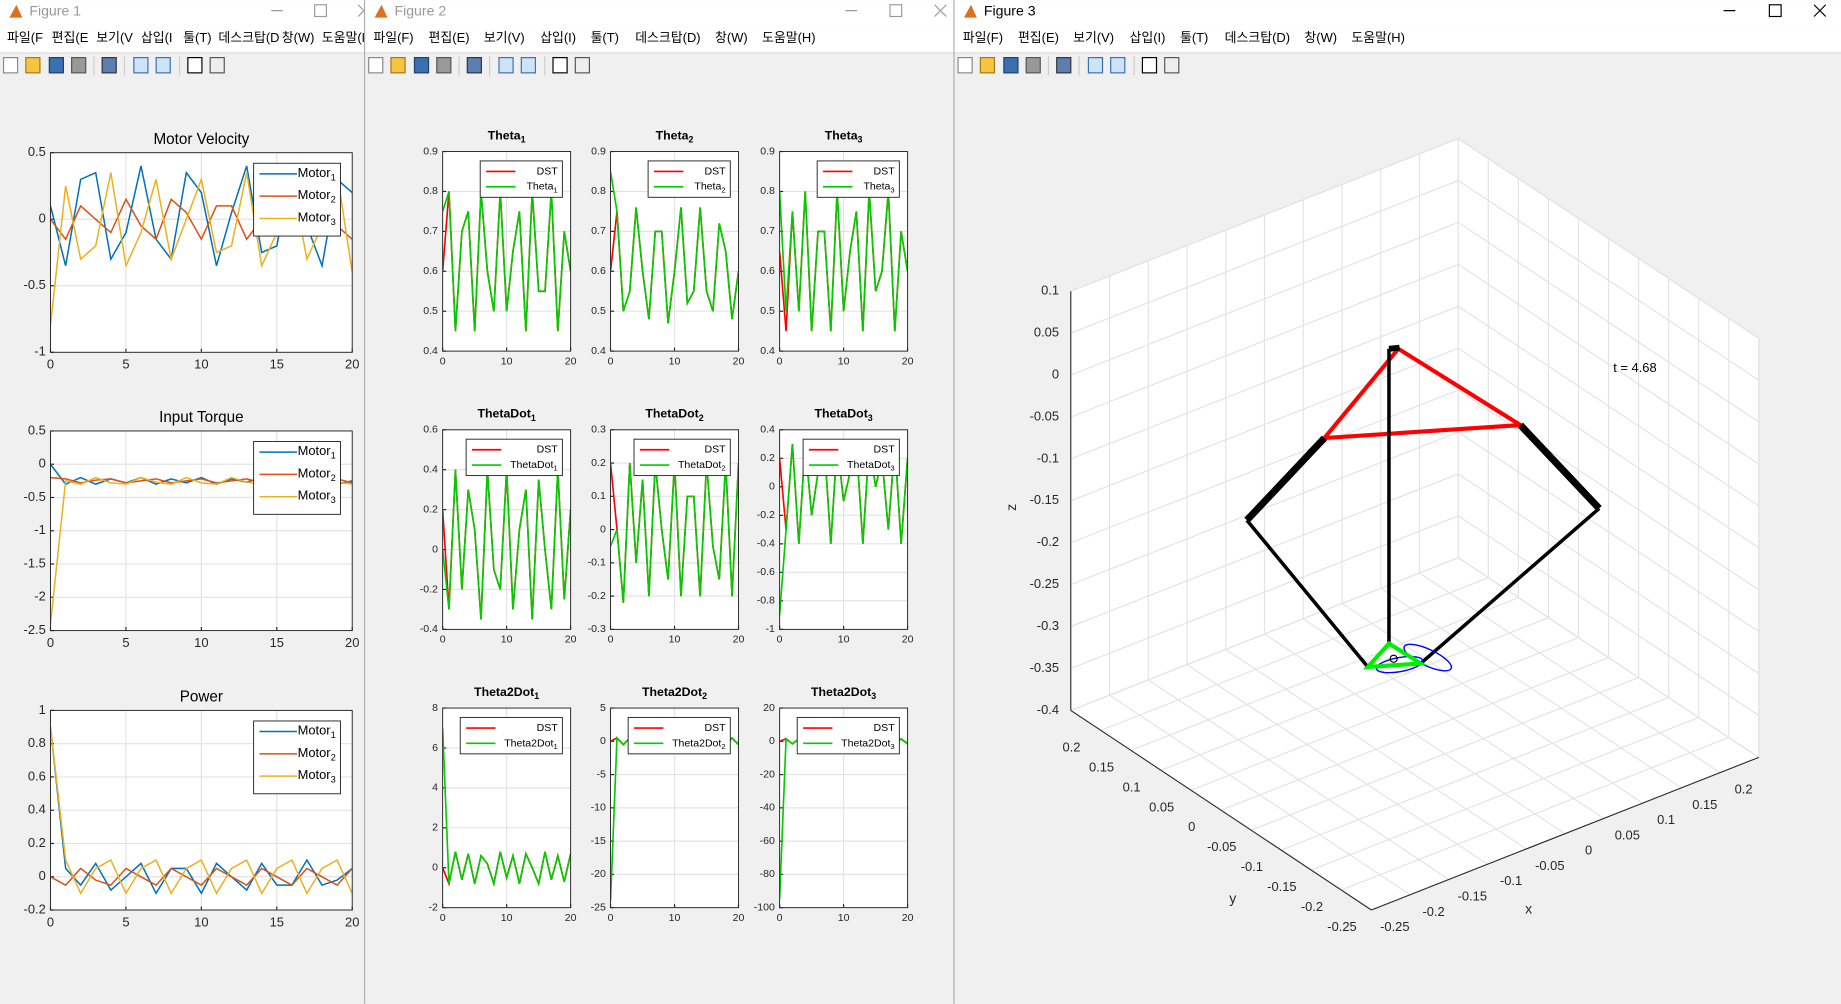 The height and width of the screenshot is (1004, 1841). I want to click on legend-label: Theta2Dot3, so click(867, 744).